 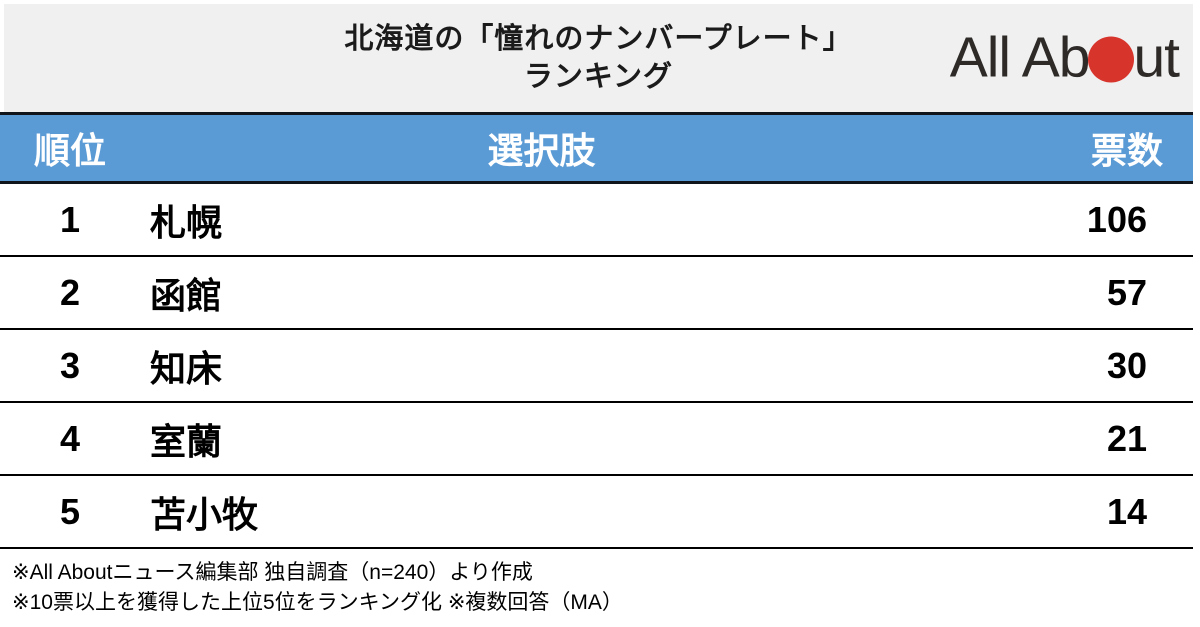 What do you see at coordinates (1126, 365) in the screenshot?
I see `votes-cell: 30` at bounding box center [1126, 365].